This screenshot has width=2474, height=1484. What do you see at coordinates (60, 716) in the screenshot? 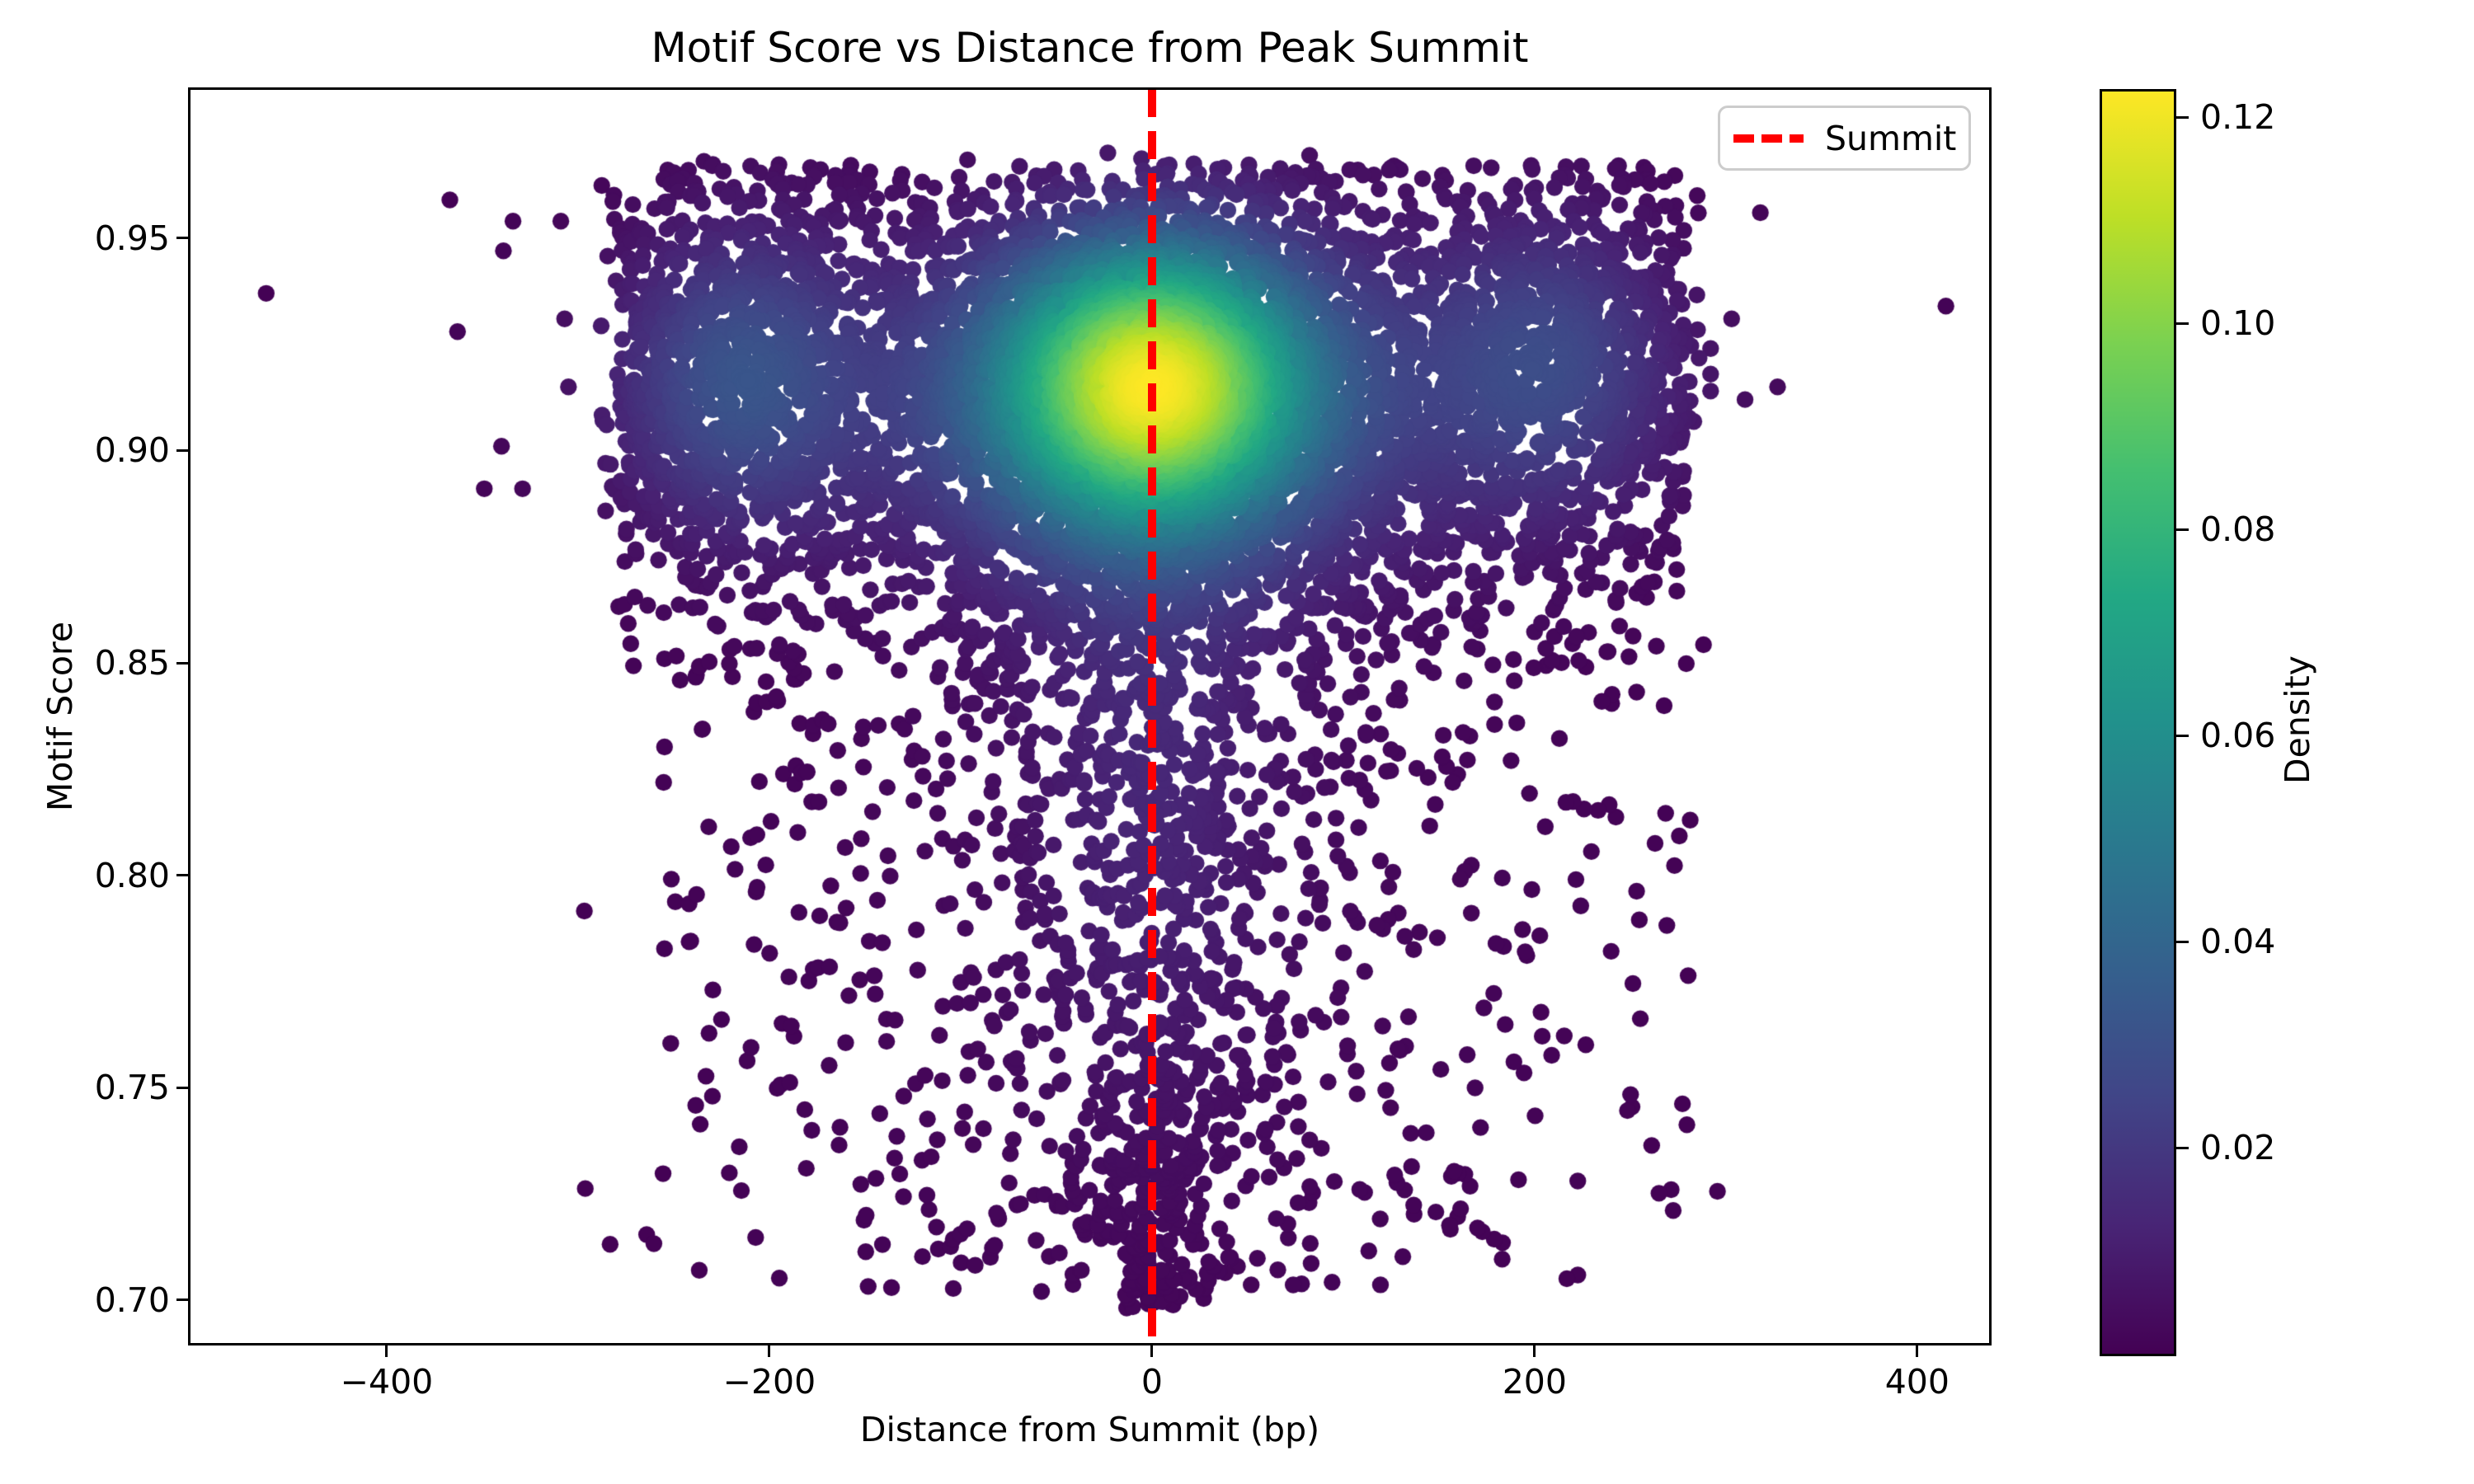
I see `y-axis-label: Motif Score` at bounding box center [60, 716].